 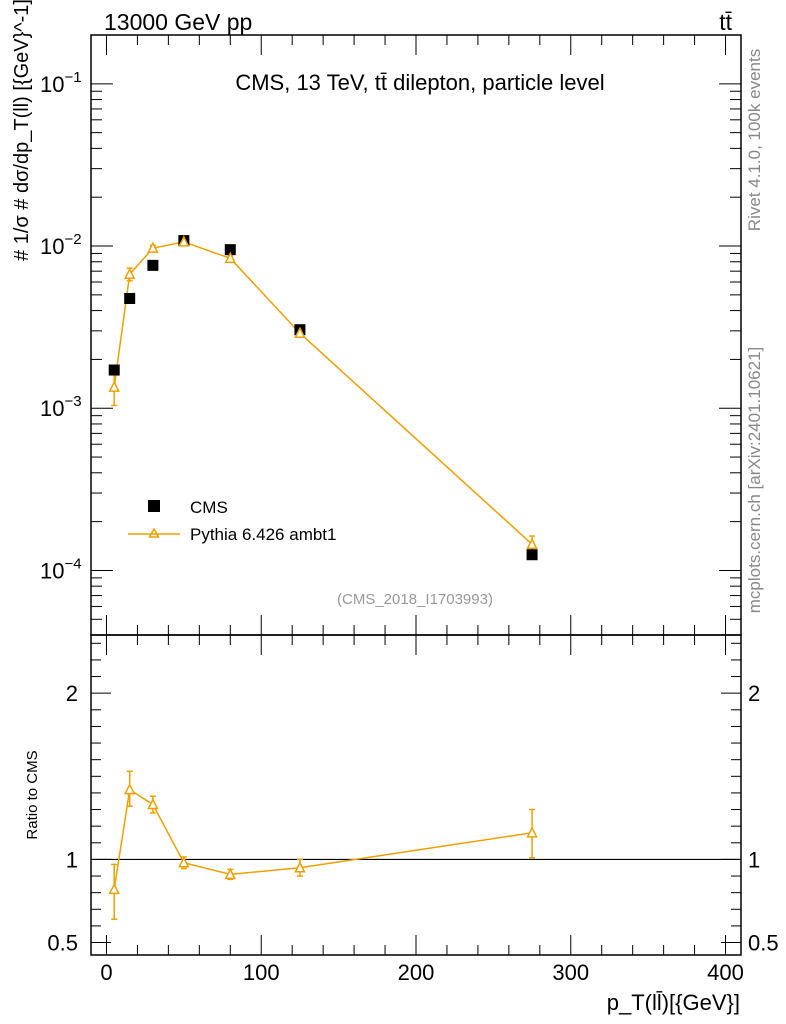 I want to click on ratio-y-tick-label-right: 2, so click(x=754, y=693).